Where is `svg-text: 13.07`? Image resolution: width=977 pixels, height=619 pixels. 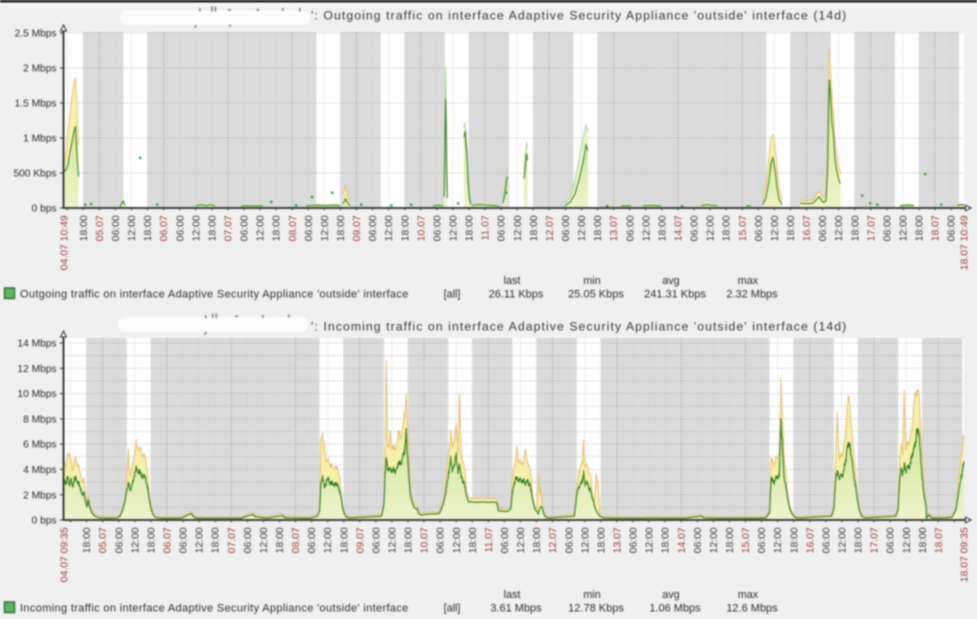
svg-text: 13.07 is located at coordinates (614, 228).